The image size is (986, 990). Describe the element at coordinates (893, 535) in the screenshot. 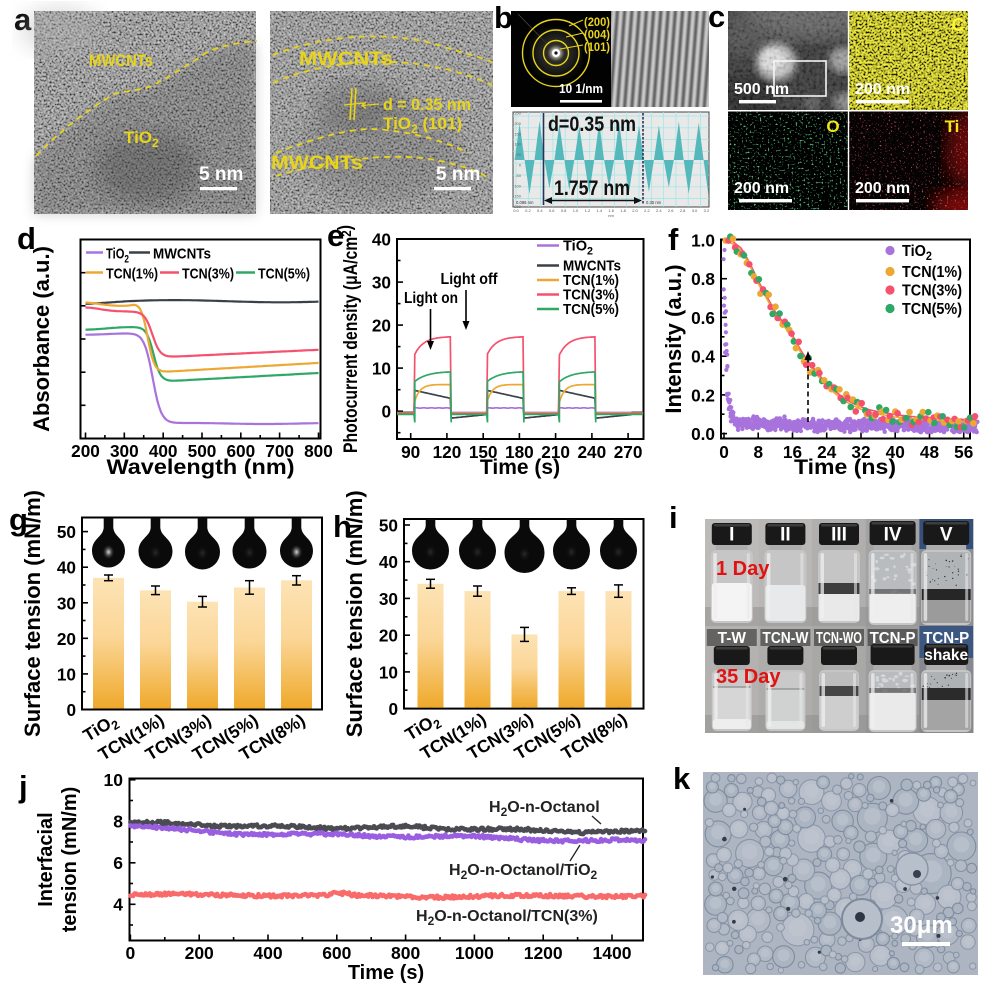

I see `svg-text: IV` at that location.